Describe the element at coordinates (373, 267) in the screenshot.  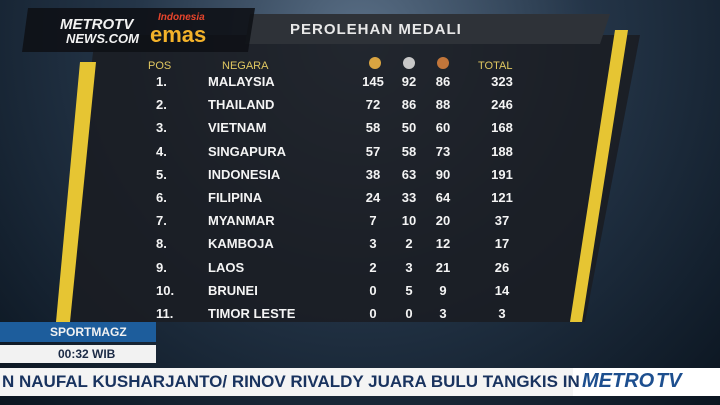
I see `cell-gold: 2` at that location.